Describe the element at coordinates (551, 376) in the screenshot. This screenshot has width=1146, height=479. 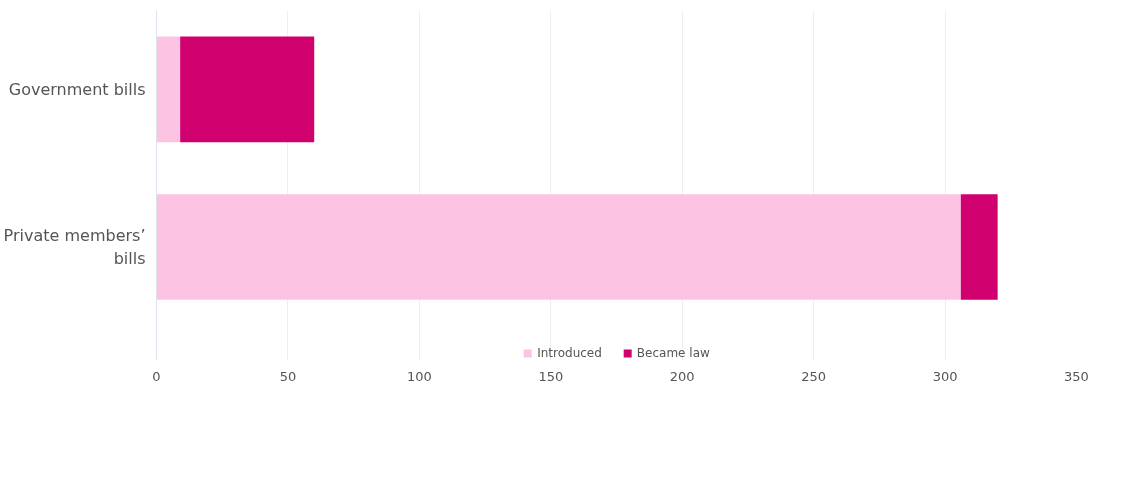
I see `x-tick-label: 150` at that location.